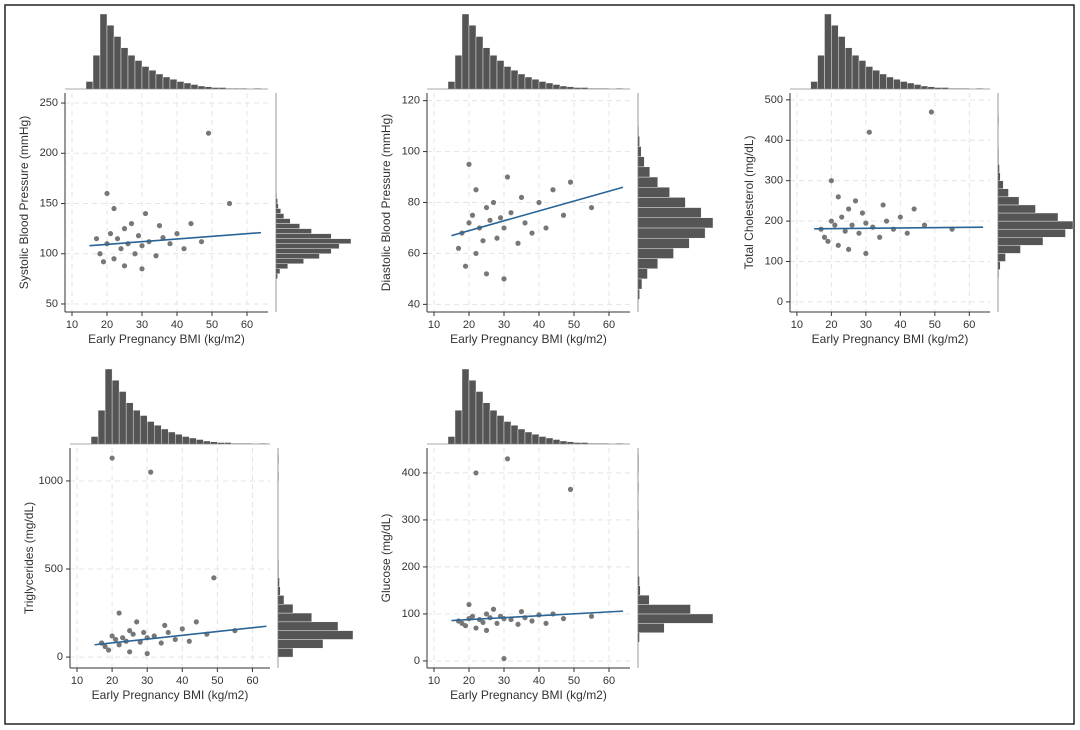  What do you see at coordinates (411, 567) in the screenshot?
I see `y-tick-label: 200` at bounding box center [411, 567].